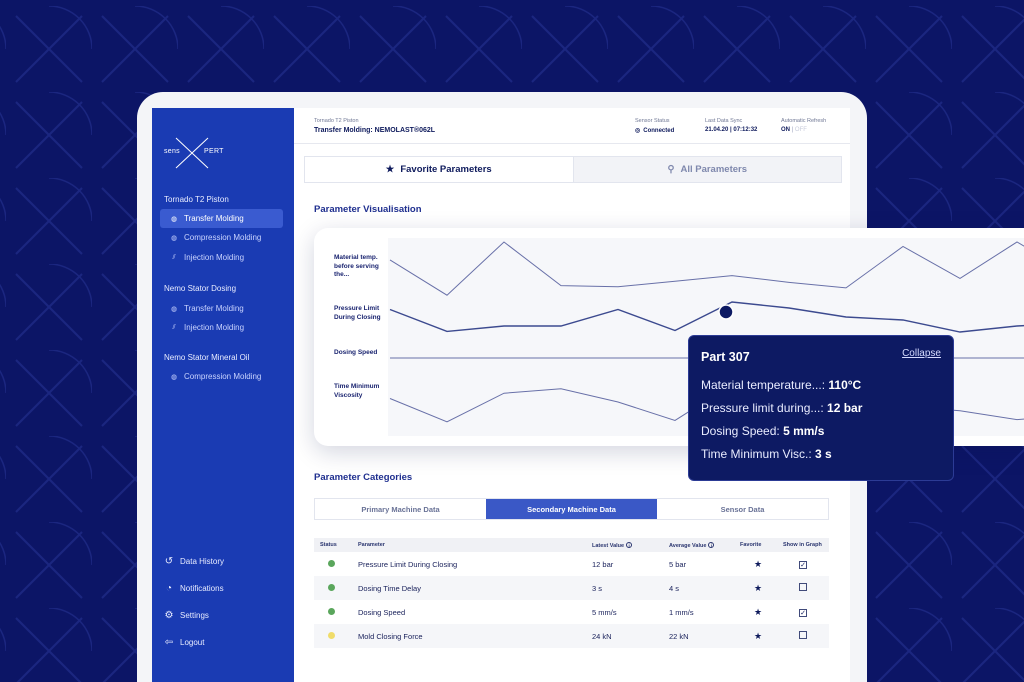 The image size is (1024, 682). Describe the element at coordinates (804, 431) in the screenshot. I see `tooltip-row-value: 5 mm/s` at that location.